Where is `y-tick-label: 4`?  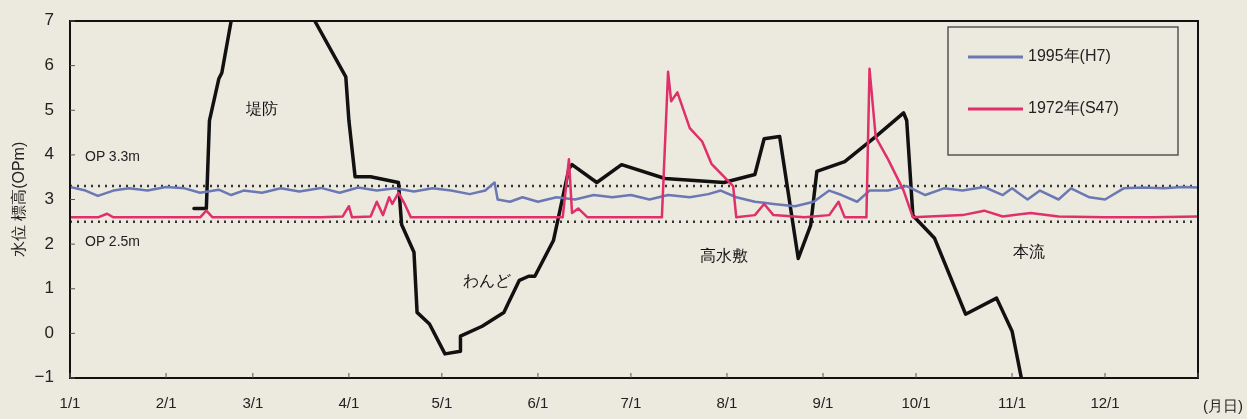 y-tick-label: 4 is located at coordinates (49, 154).